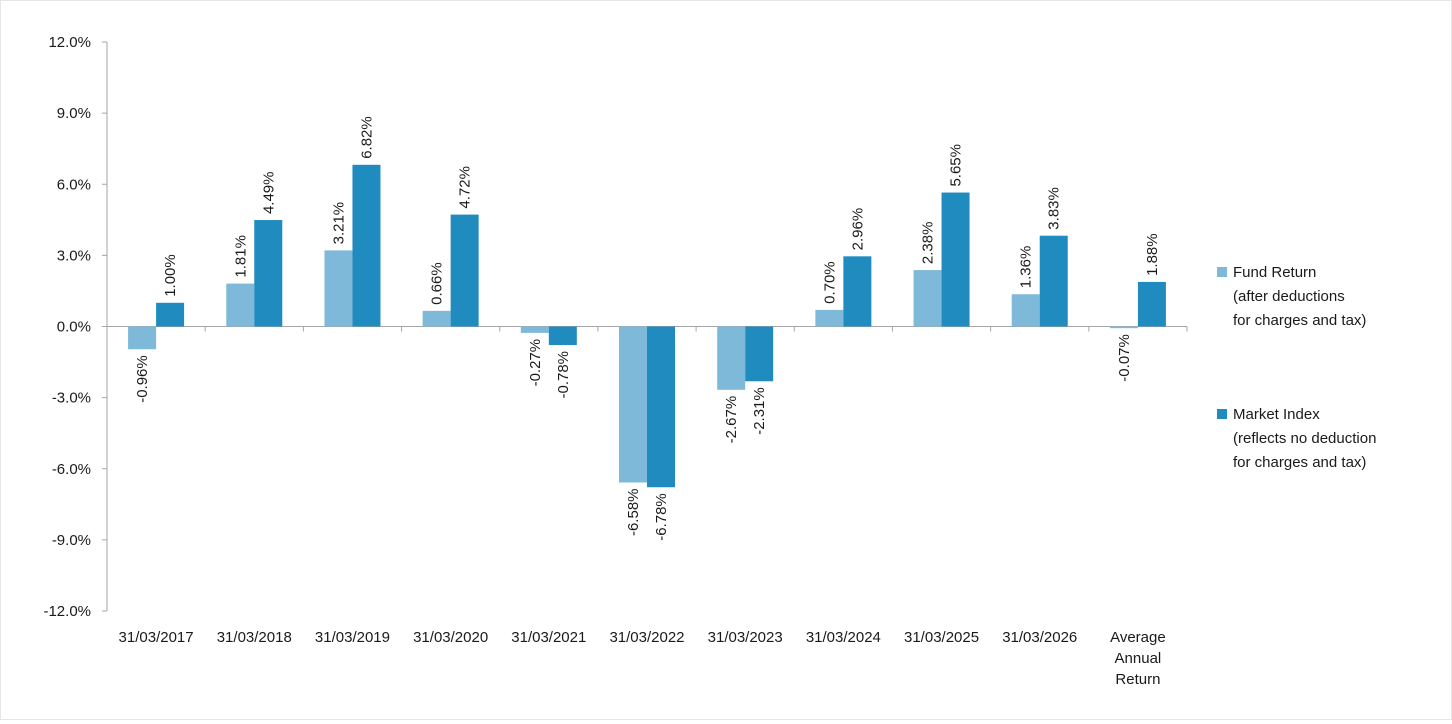 This screenshot has height=724, width=1452. Describe the element at coordinates (71, 398) in the screenshot. I see `y-tick-label: -3.0%` at that location.